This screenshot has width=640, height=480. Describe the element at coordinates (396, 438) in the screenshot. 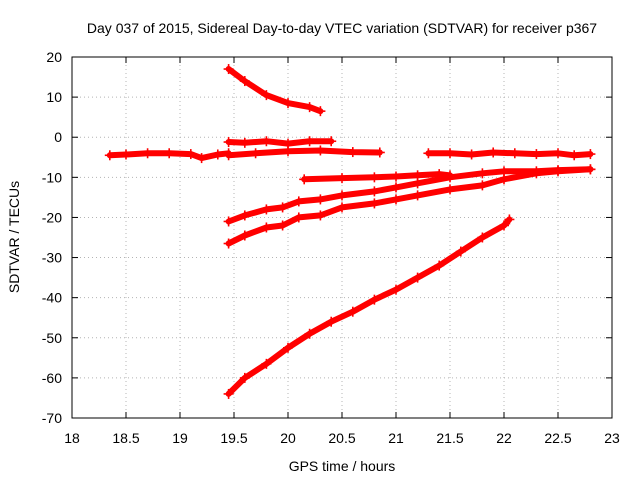

I see `x-tick-label: 21` at that location.